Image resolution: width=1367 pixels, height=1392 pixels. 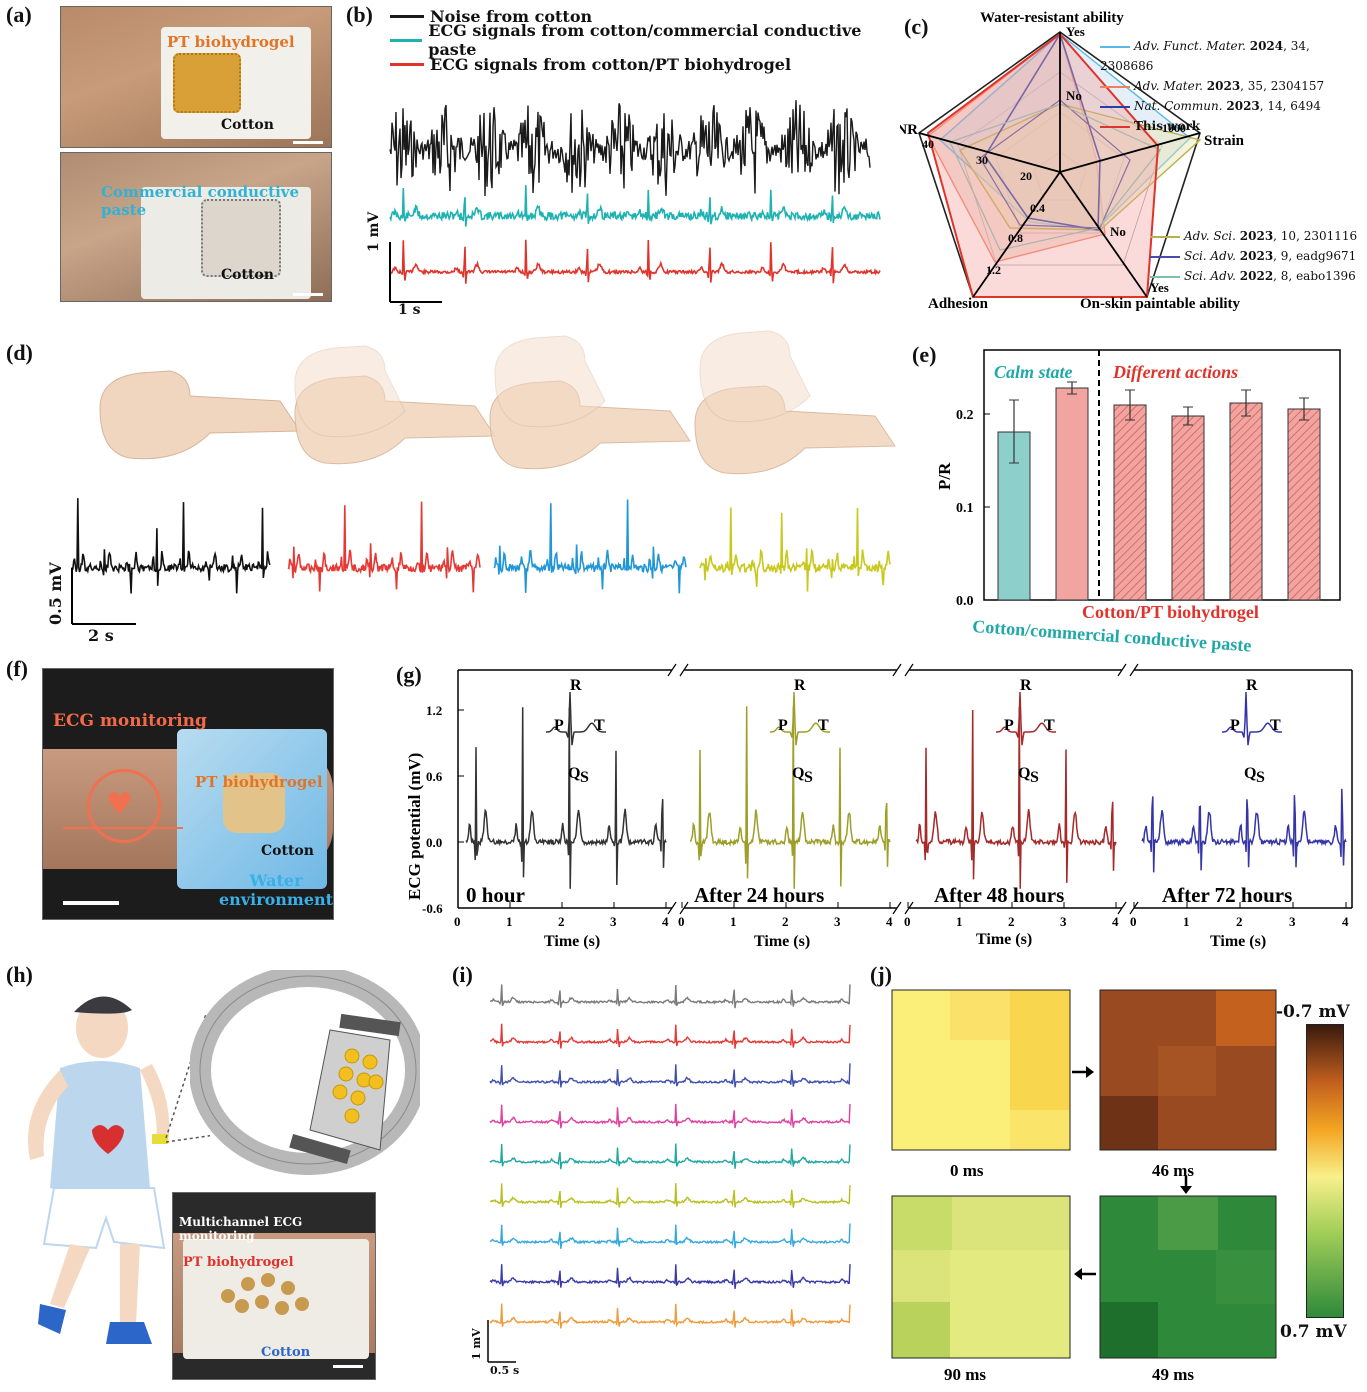 I want to click on tick-snr-20: 20, so click(x=1026, y=176).